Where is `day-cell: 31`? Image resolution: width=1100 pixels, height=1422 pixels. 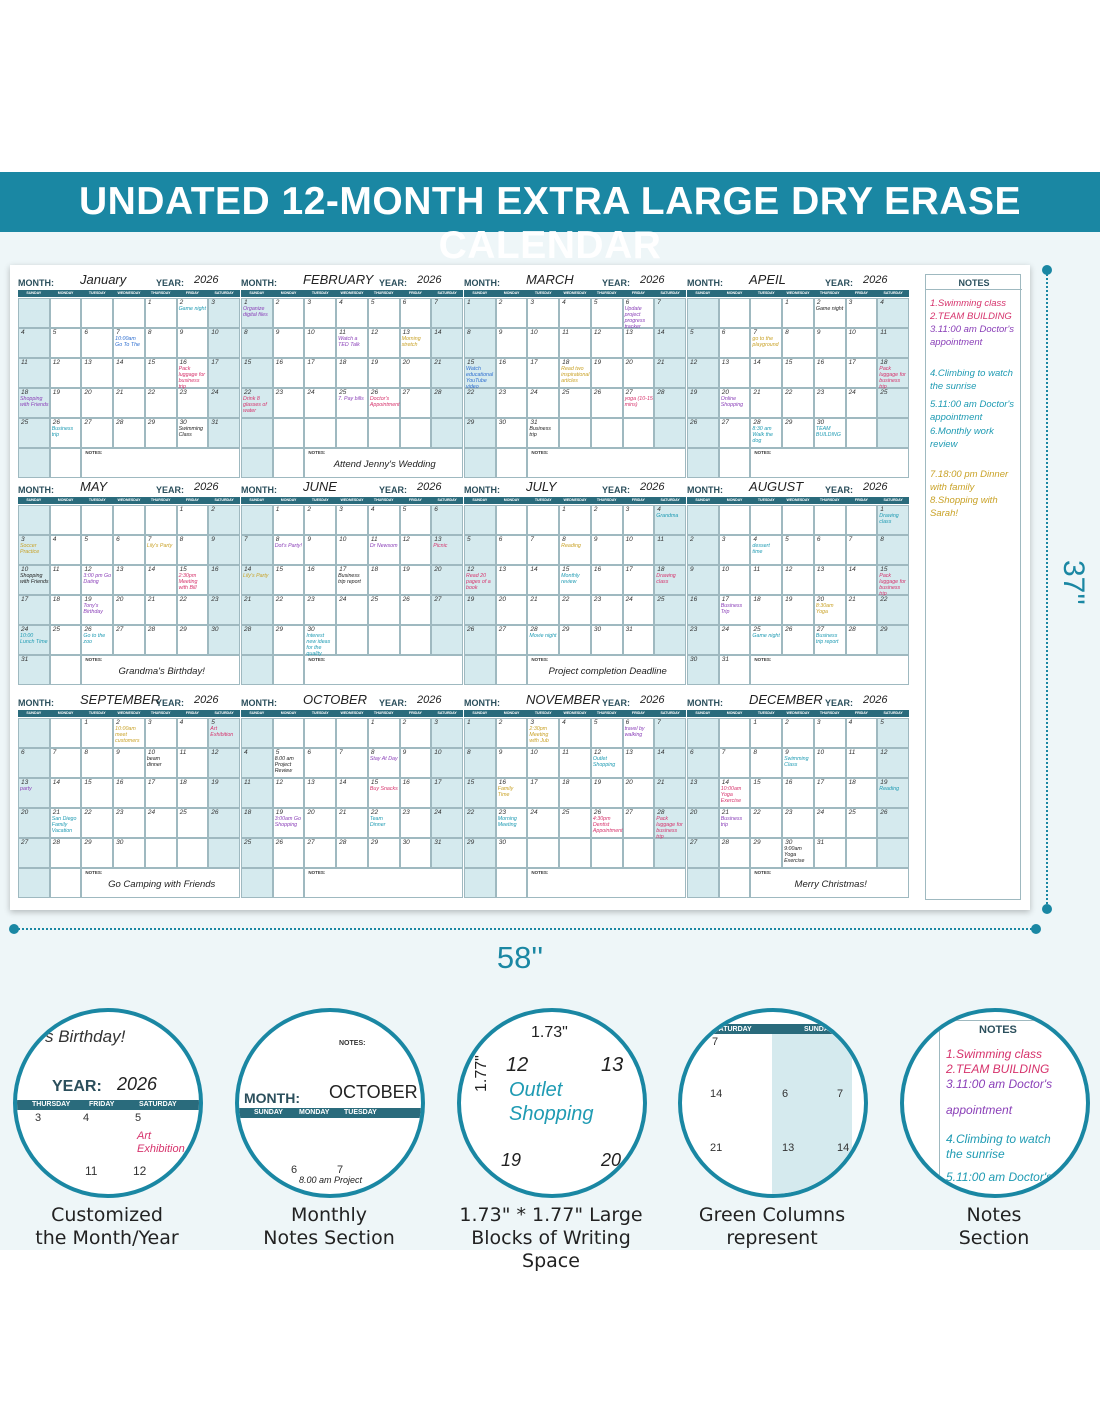 day-cell: 31 is located at coordinates (224, 433).